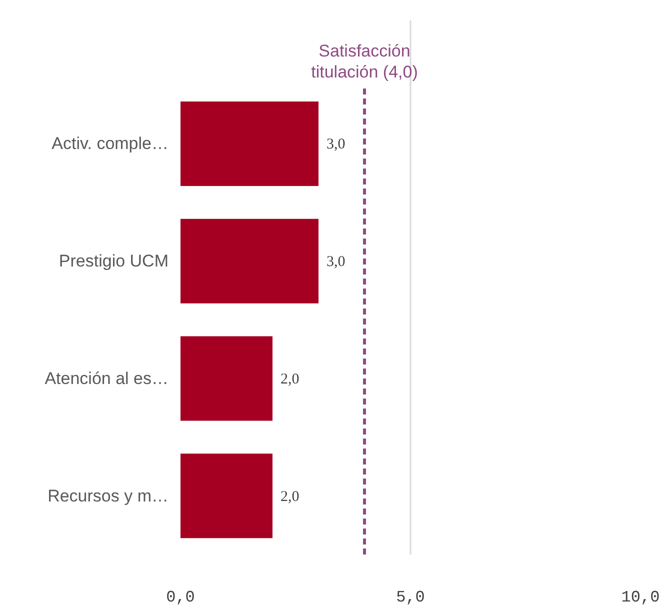 Image resolution: width=662 pixels, height=614 pixels. What do you see at coordinates (113, 261) in the screenshot?
I see `y-tick-label: Prestigio UCM` at bounding box center [113, 261].